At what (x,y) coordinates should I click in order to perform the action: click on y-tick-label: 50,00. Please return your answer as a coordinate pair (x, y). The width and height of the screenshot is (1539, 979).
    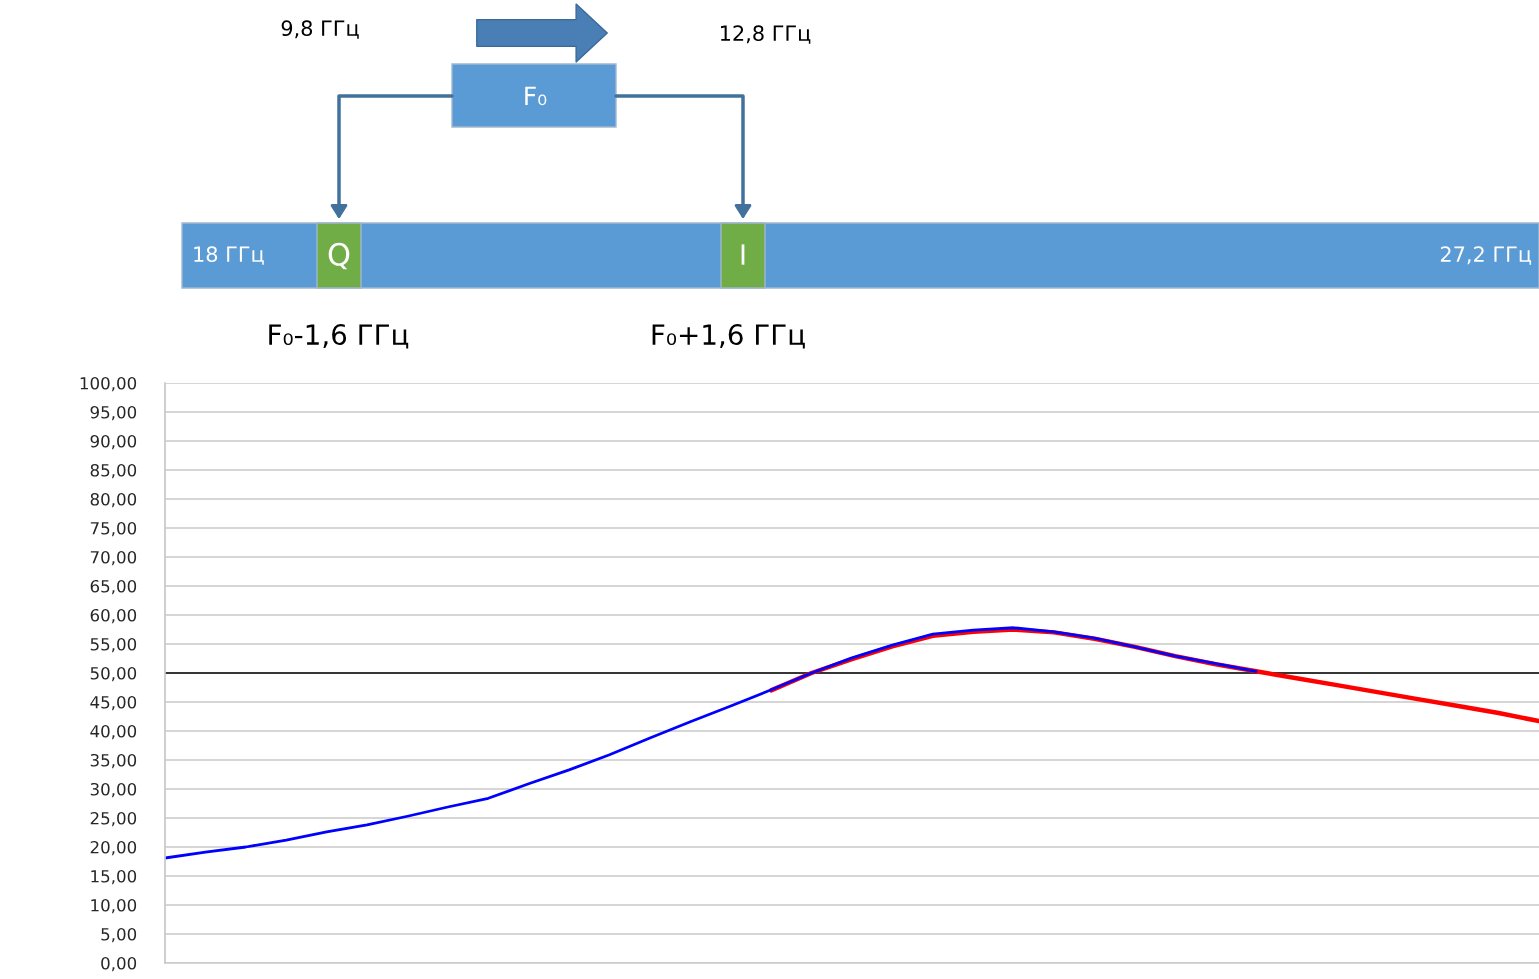
    Looking at the image, I should click on (113, 674).